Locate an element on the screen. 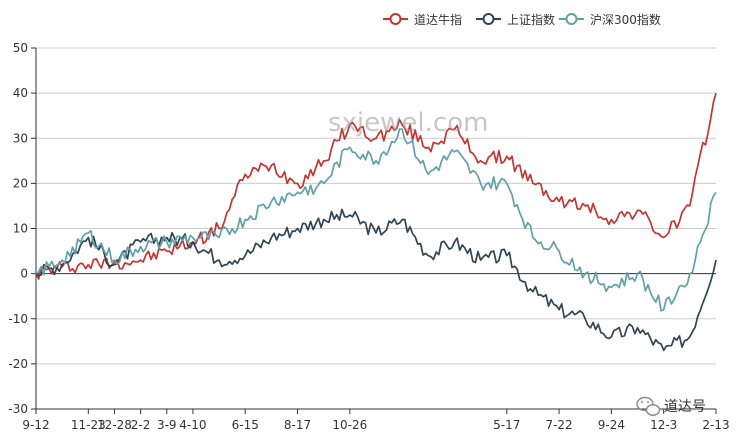 The height and width of the screenshot is (437, 739). y-tick-label: -10 is located at coordinates (18, 319).